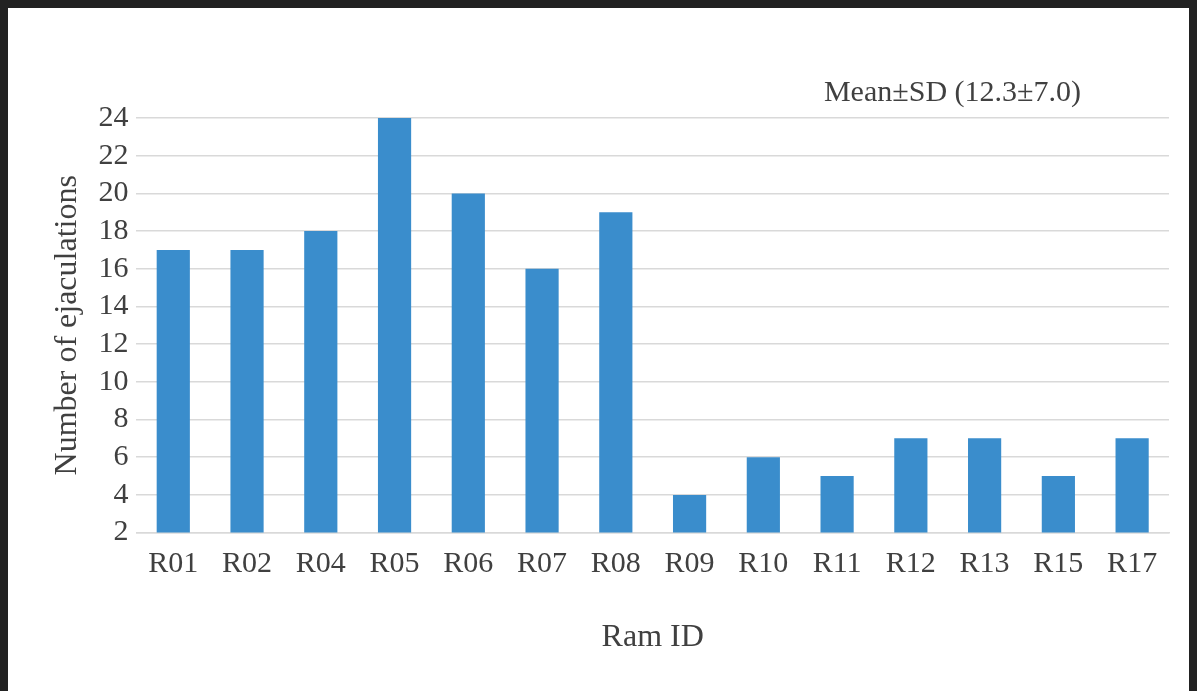 The height and width of the screenshot is (691, 1197). I want to click on y-axis-title: Number of ejaculations, so click(64, 325).